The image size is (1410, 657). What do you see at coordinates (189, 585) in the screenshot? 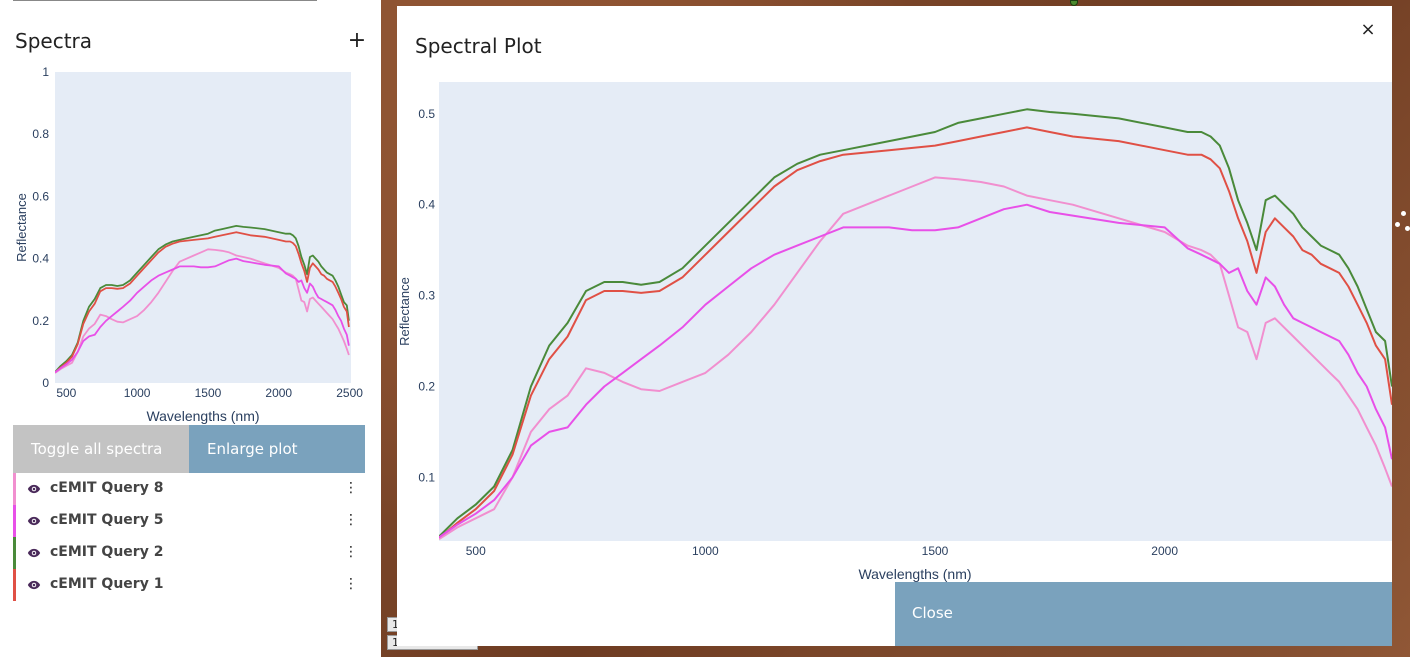
I see `spectrum-item: cEMIT Query 1 ⋮` at bounding box center [189, 585].